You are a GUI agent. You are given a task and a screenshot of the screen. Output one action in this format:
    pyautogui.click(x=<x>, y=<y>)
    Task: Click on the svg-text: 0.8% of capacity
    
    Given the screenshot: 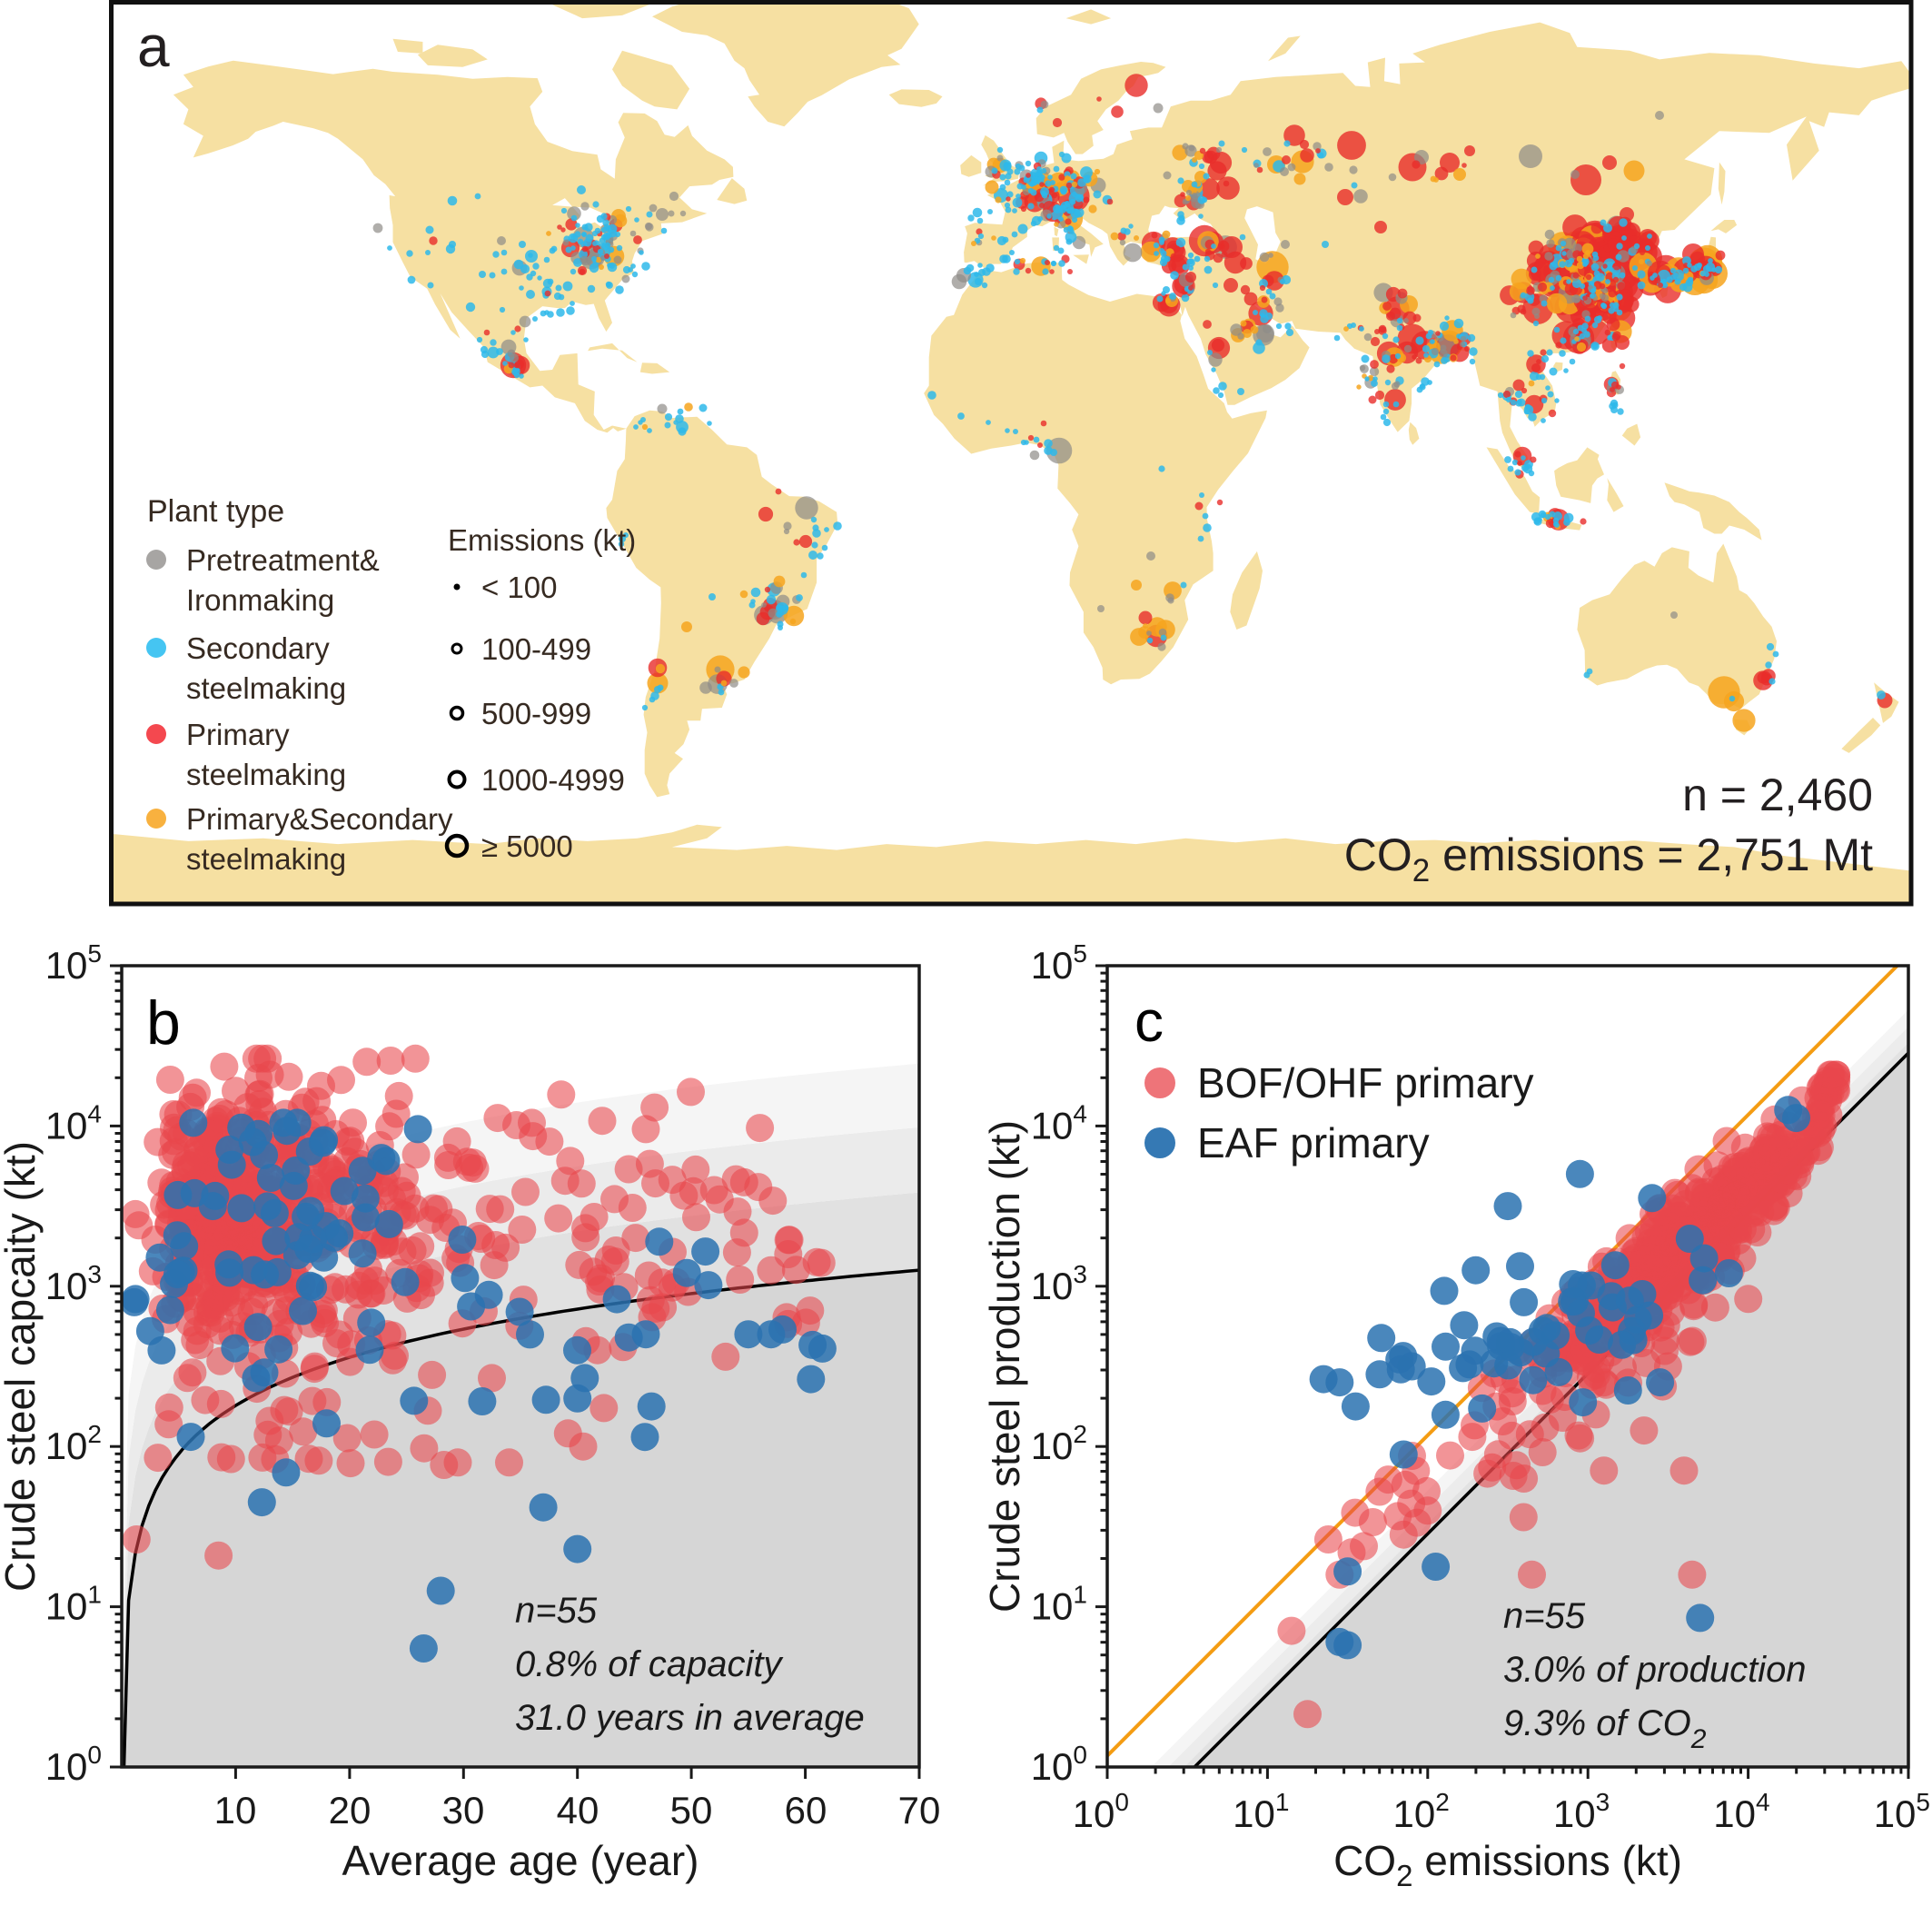 What is the action you would take?
    pyautogui.click(x=649, y=1664)
    